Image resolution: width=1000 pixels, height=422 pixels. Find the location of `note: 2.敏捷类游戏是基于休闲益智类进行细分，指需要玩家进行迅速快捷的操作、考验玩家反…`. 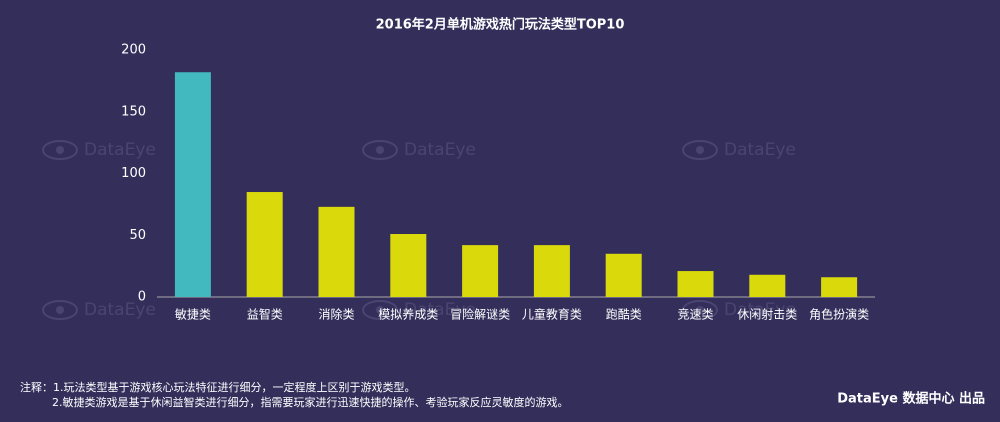

note: 2.敏捷类游戏是基于休闲益智类进行细分，指需要玩家进行迅速快捷的操作、考验玩家反… is located at coordinates (310, 402).